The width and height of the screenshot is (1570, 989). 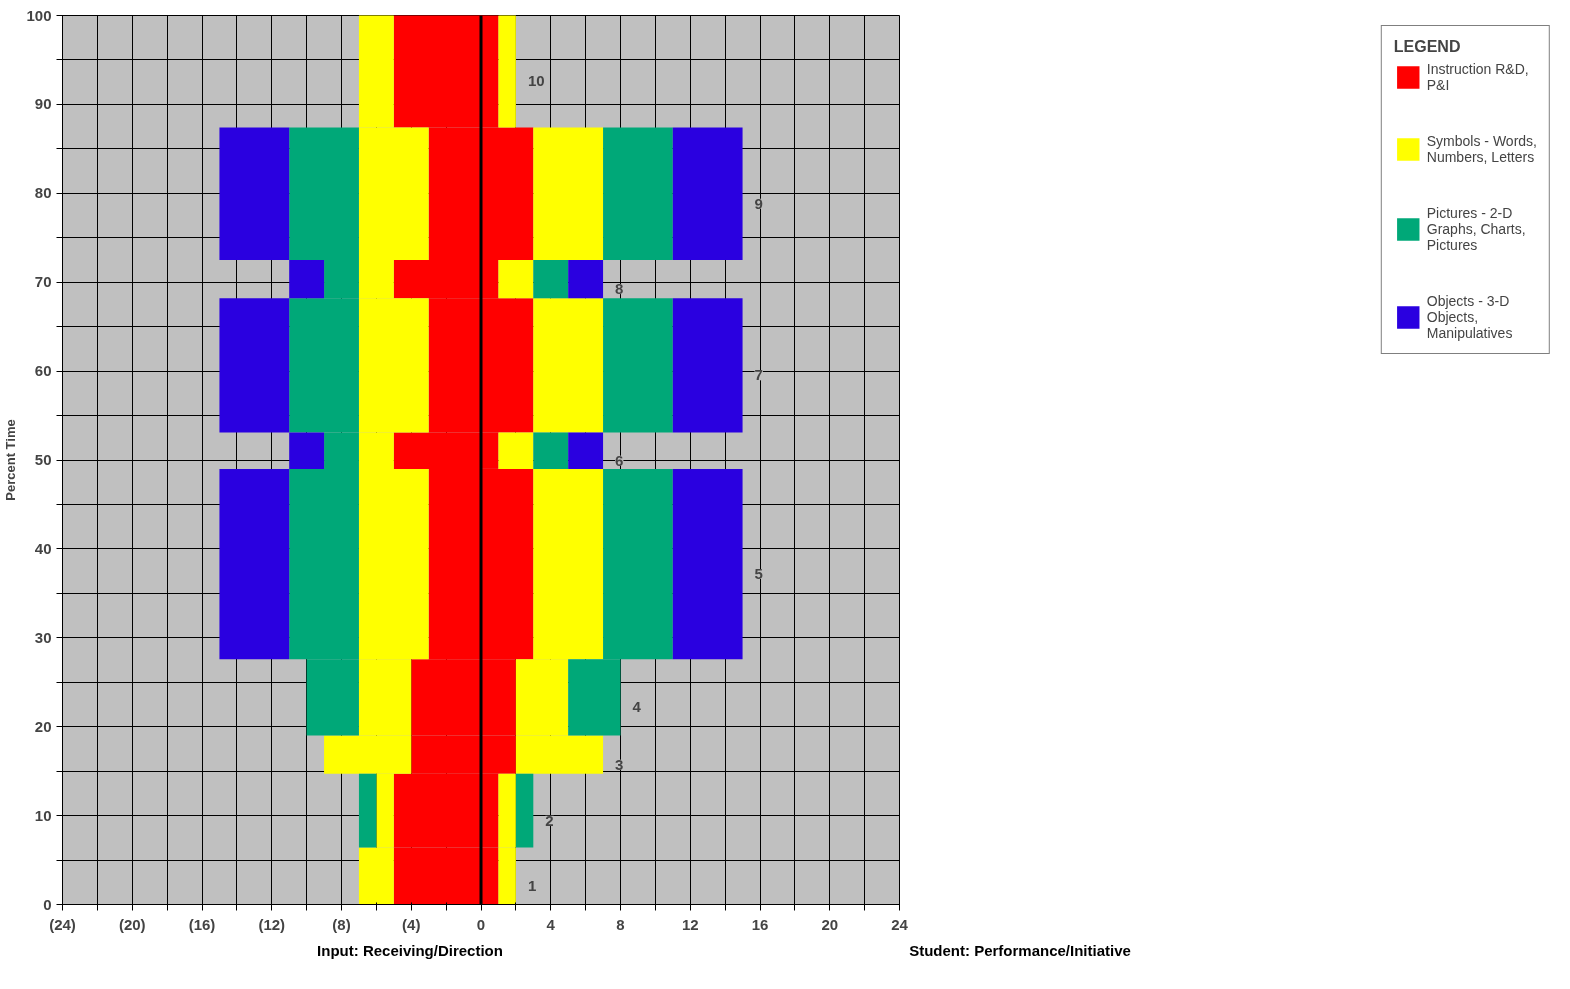 I want to click on y-tick-label: 80, so click(x=43, y=193).